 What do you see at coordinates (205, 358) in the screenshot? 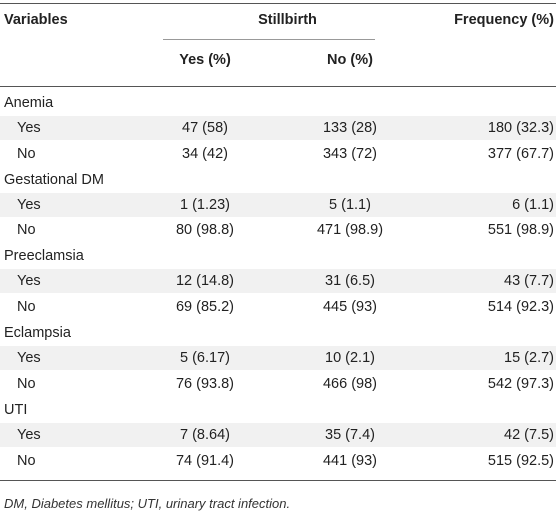
I see `cell-yes: 5 (6.17)` at bounding box center [205, 358].